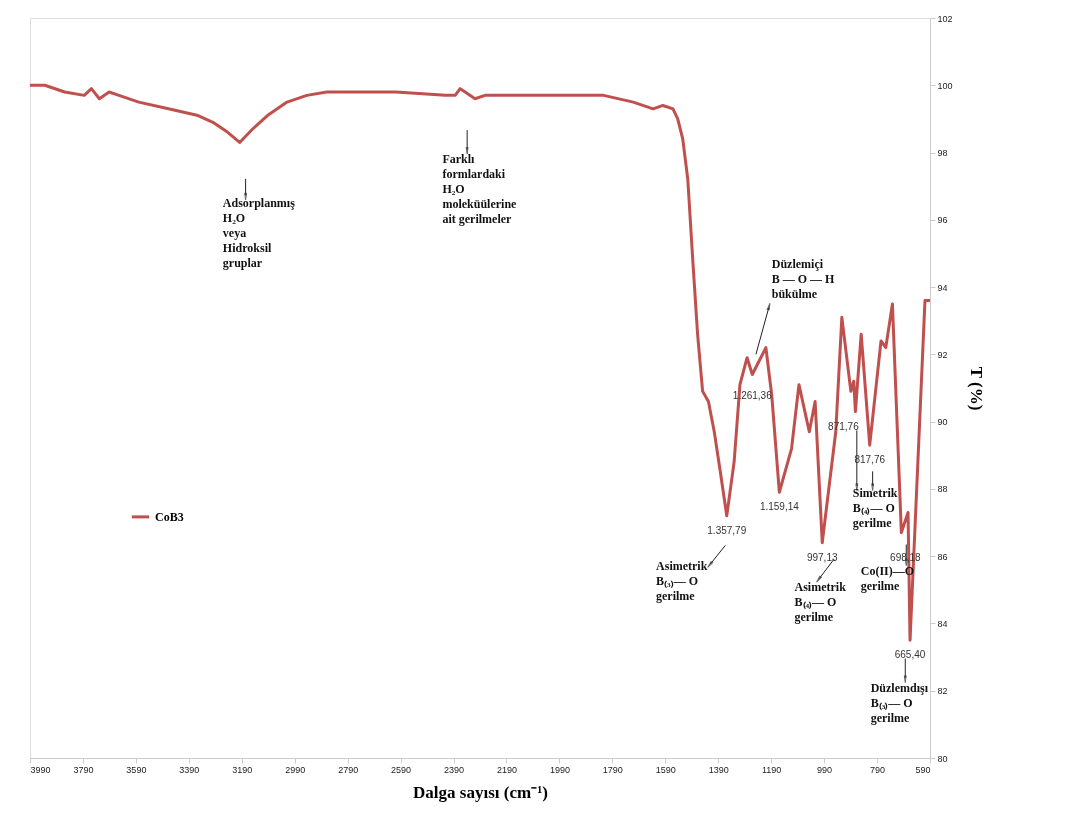  I want to click on x-tick-label: 1590, so click(665, 769).